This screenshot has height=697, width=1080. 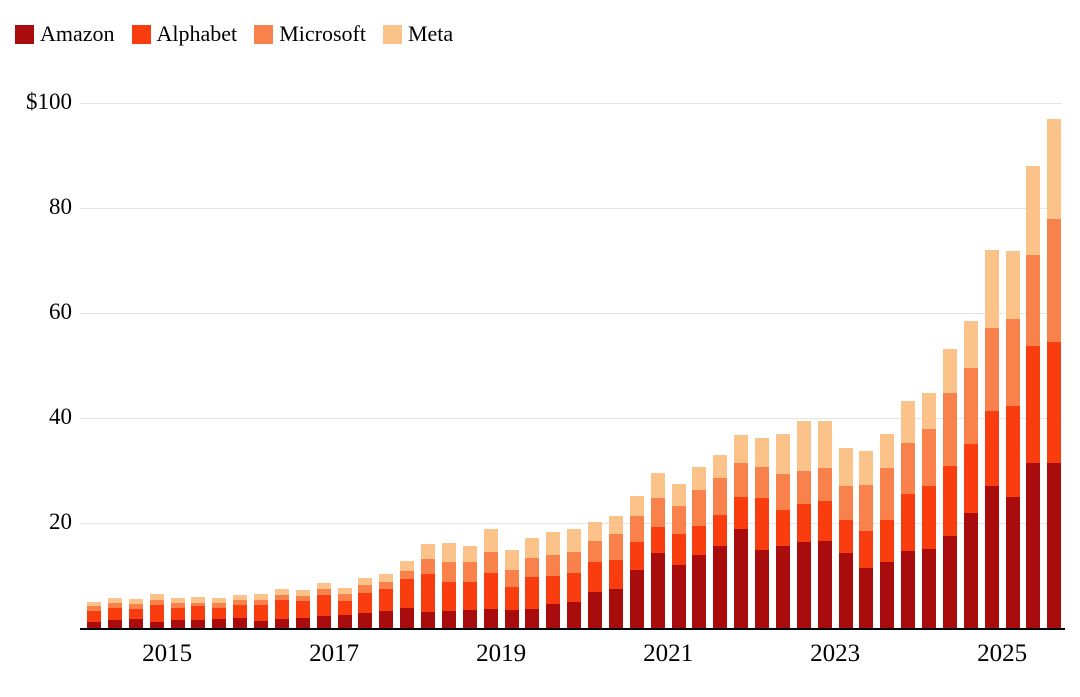 I want to click on y-tick-label-20: 20, so click(x=60, y=521).